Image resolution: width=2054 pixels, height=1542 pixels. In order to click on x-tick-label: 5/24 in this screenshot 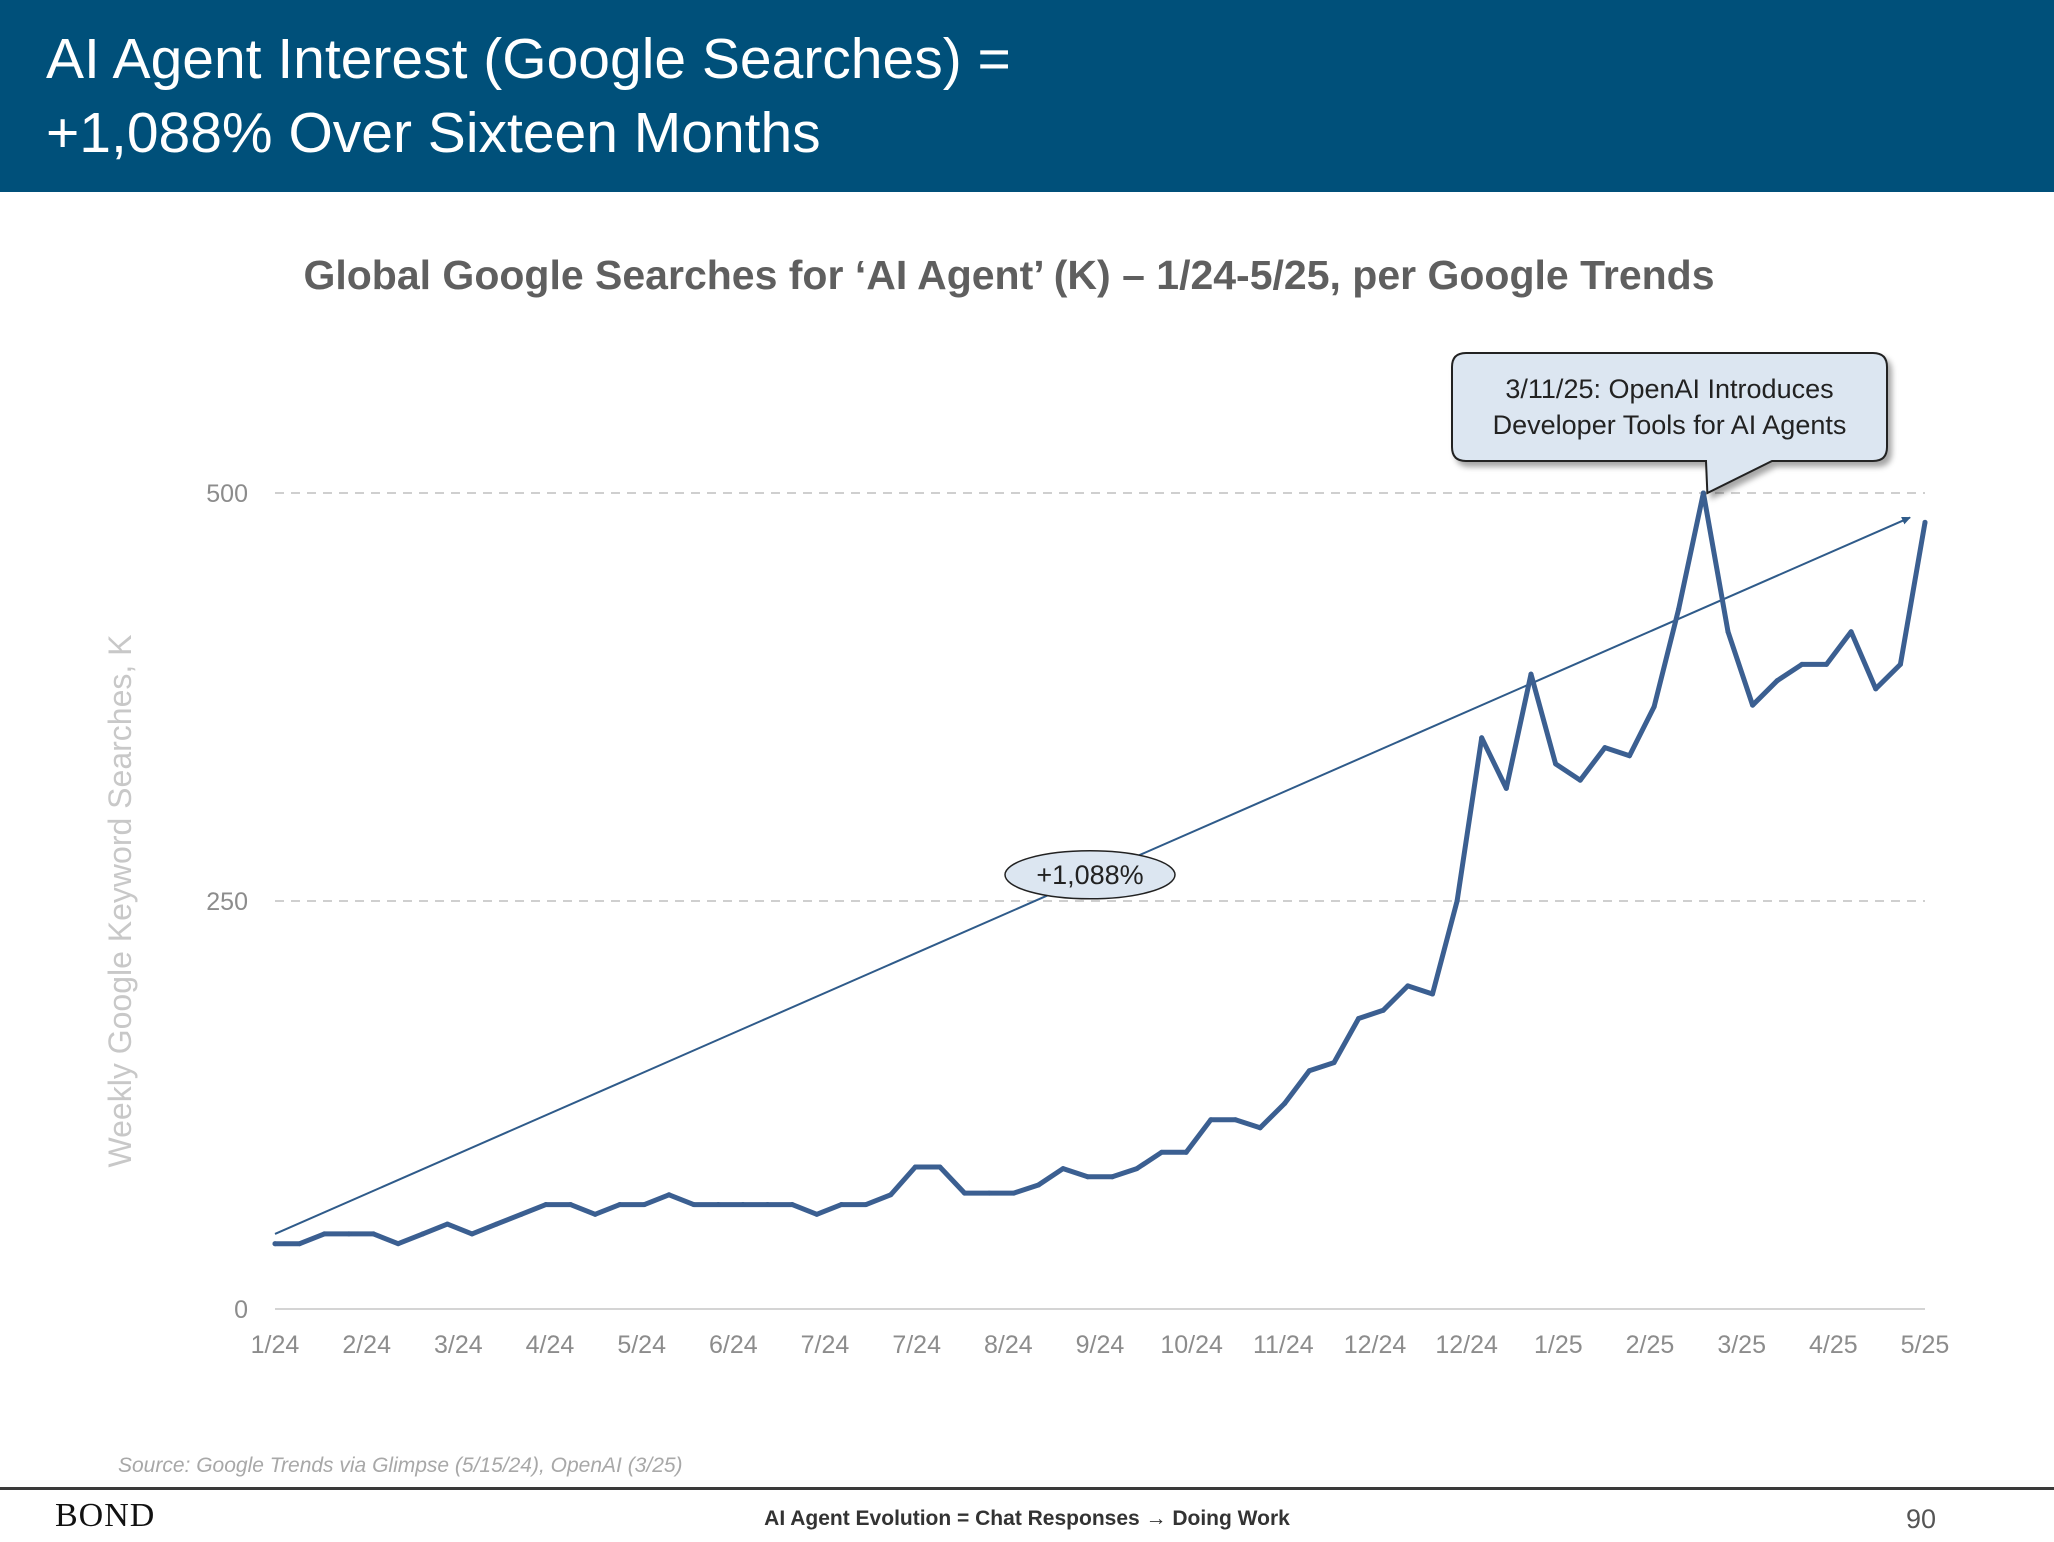, I will do `click(641, 1345)`.